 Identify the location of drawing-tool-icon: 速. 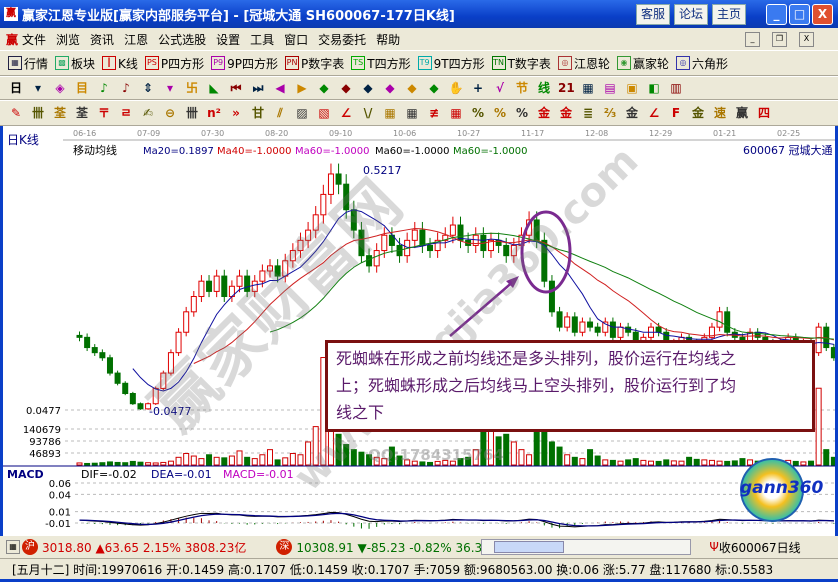
(719, 113).